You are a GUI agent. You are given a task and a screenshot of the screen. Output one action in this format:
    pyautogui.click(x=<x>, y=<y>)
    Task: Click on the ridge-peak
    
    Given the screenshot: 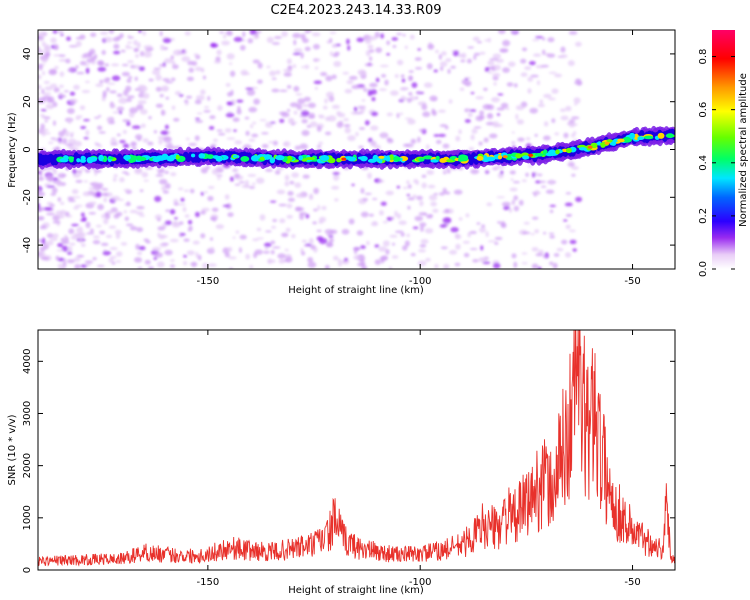 What is the action you would take?
    pyautogui.click(x=607, y=143)
    